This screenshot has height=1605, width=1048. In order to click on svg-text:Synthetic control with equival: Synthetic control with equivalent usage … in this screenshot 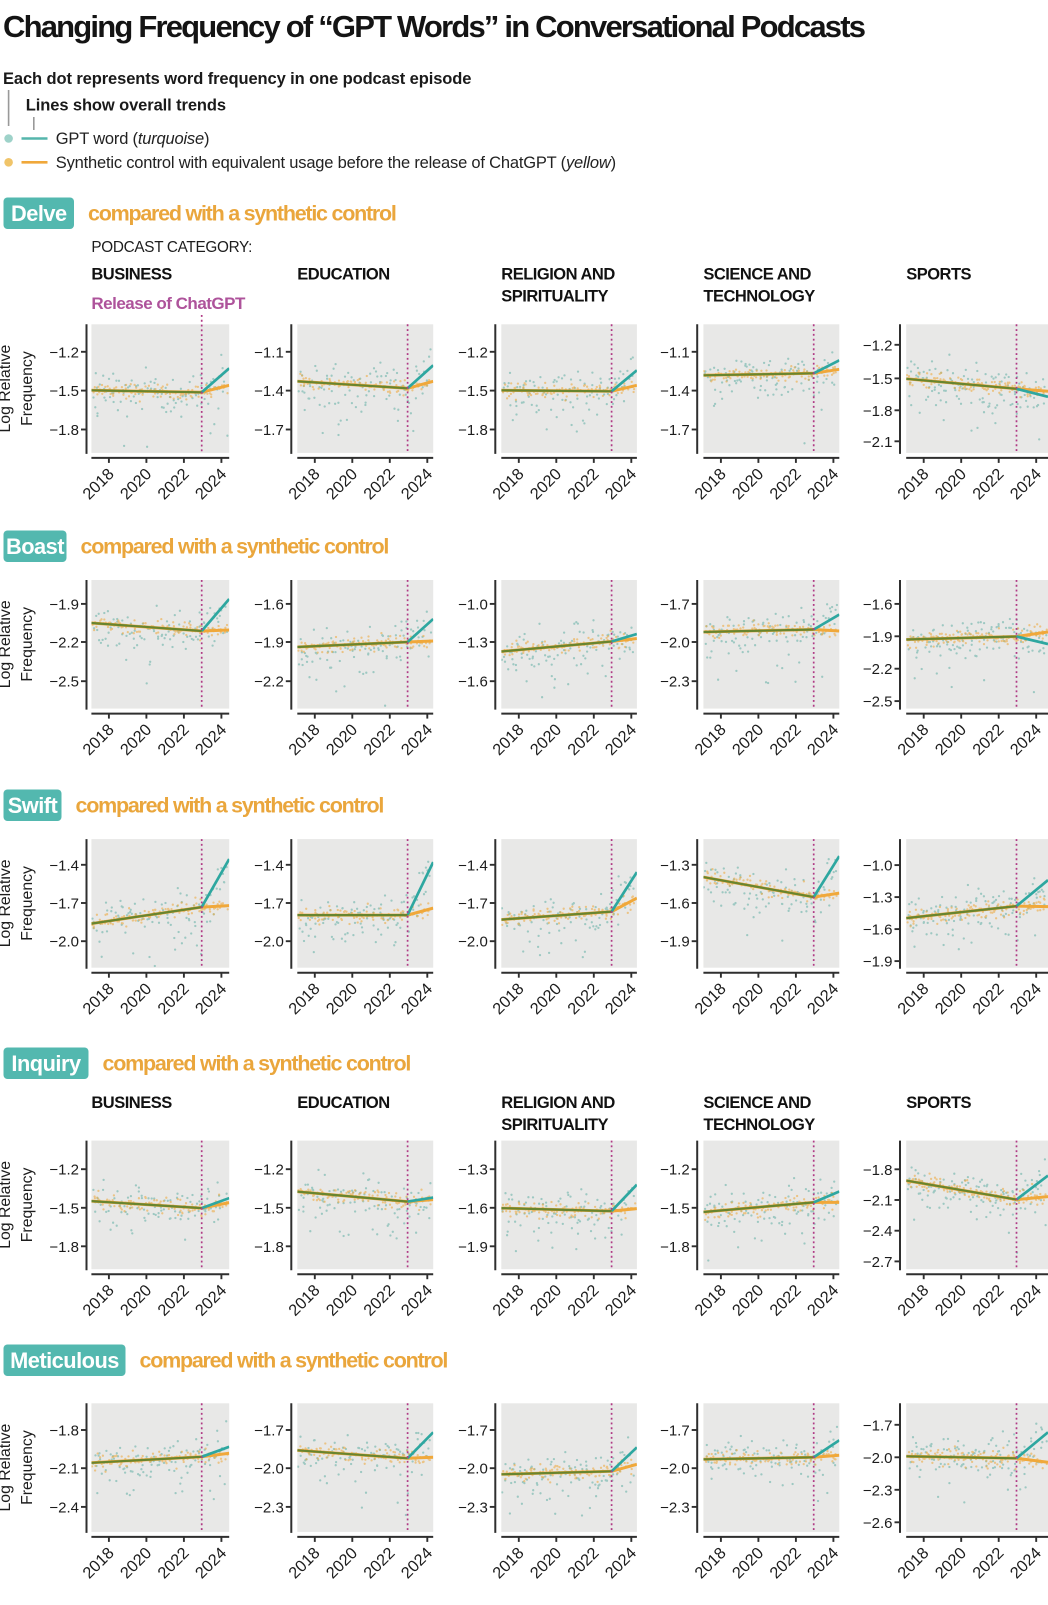, I will do `click(336, 163)`.